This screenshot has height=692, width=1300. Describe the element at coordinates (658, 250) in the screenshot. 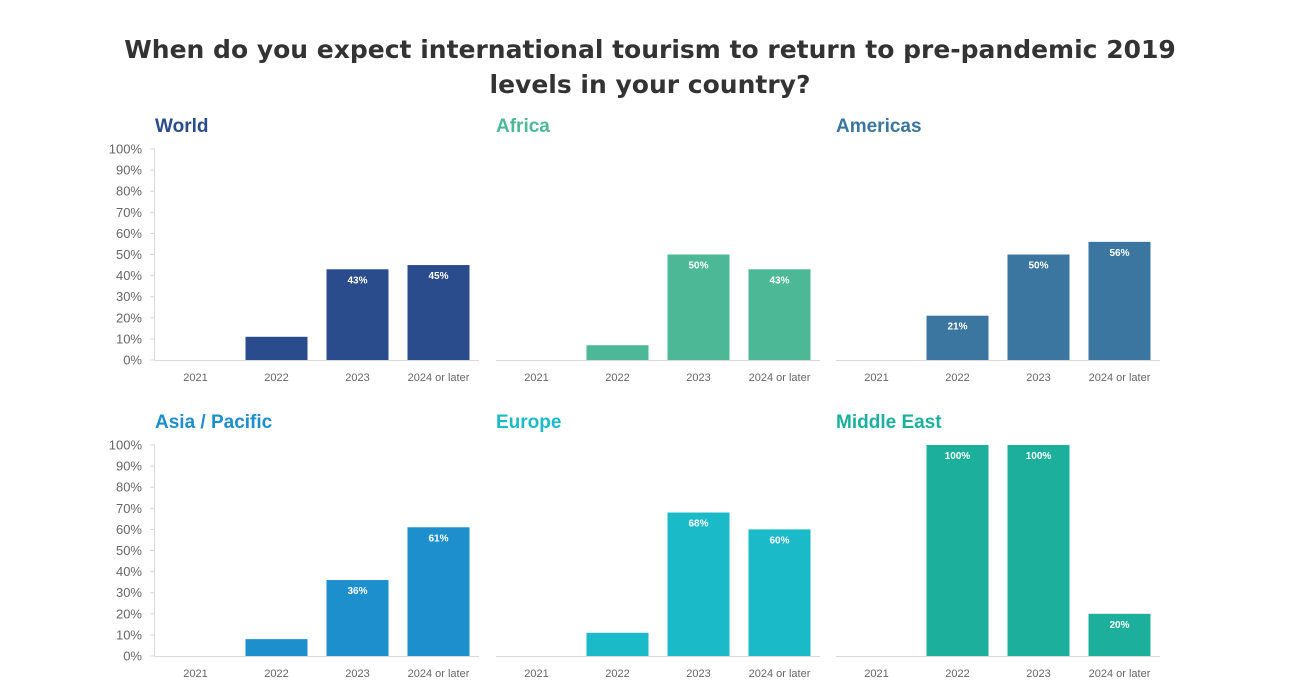

I see `chart-panel-africa: Africa 2021 2022 50% 2023 43% 2024 or later` at that location.